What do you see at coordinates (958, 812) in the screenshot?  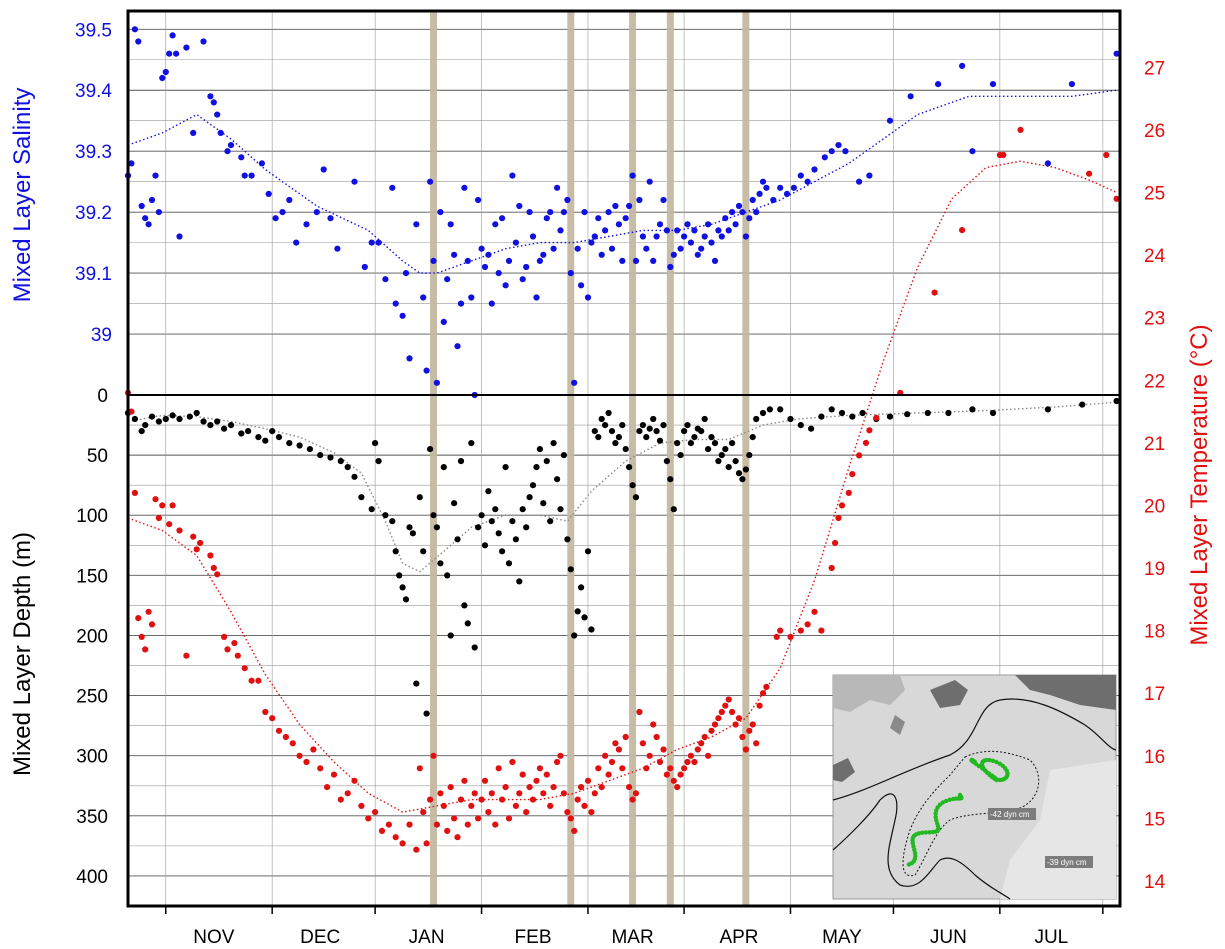 I see `inset-float-track` at bounding box center [958, 812].